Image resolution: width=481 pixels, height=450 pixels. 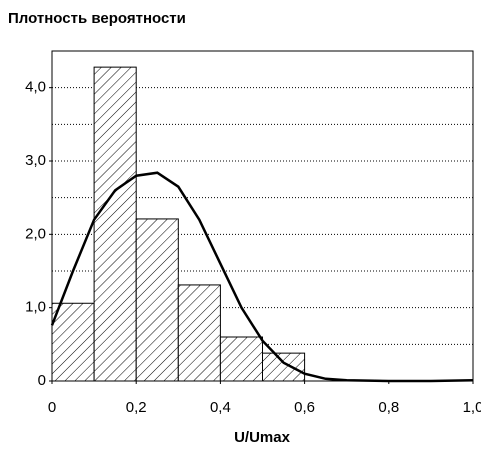 What do you see at coordinates (35, 160) in the screenshot?
I see `y-tick-label: 3,0` at bounding box center [35, 160].